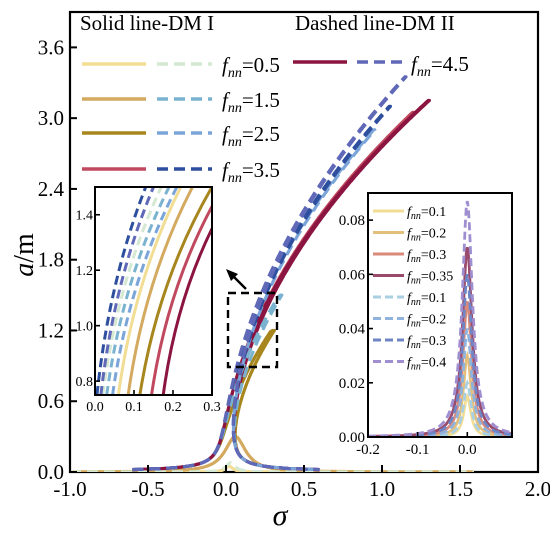 The width and height of the screenshot is (550, 536). What do you see at coordinates (352, 221) in the screenshot?
I see `small-y-tick-label: 0.08` at bounding box center [352, 221].